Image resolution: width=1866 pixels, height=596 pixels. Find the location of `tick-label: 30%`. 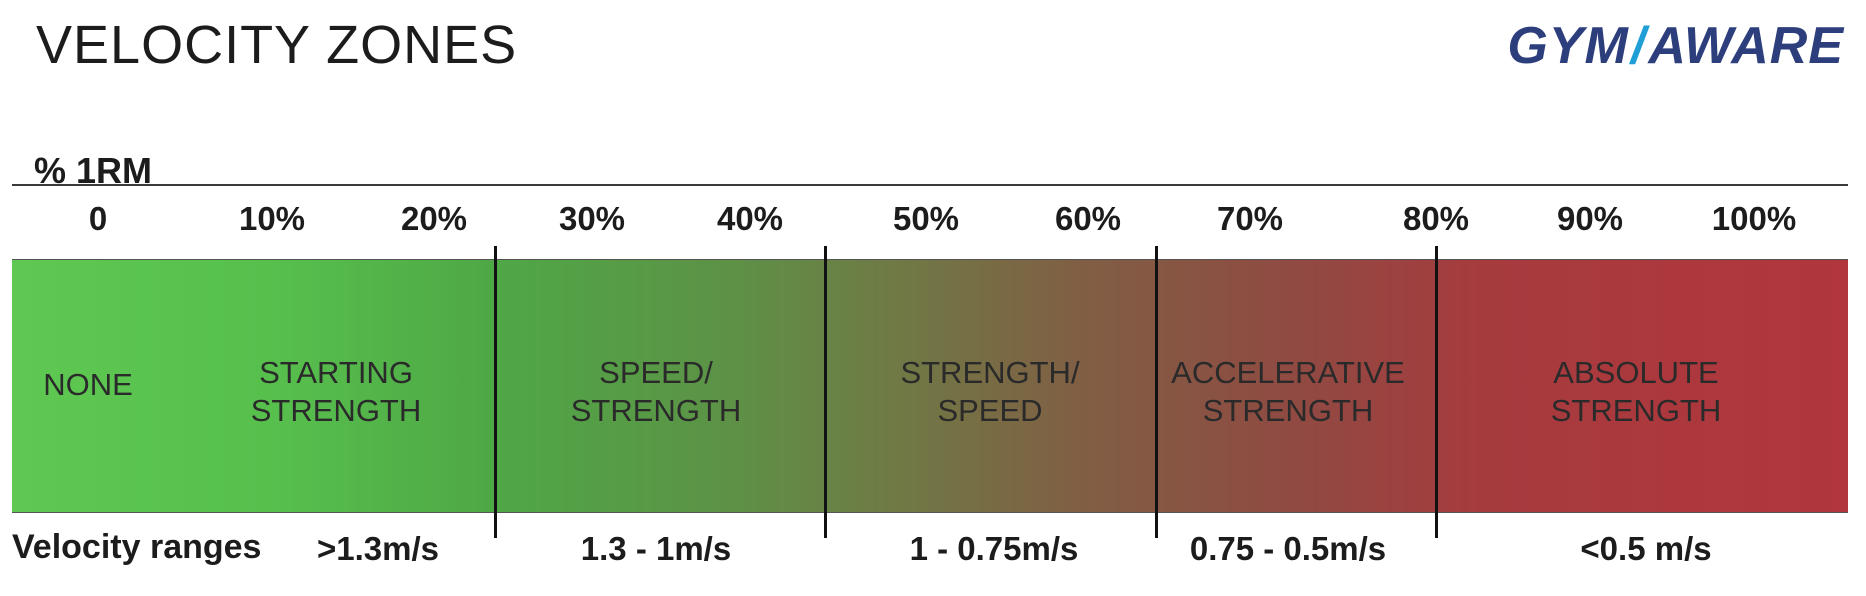

tick-label: 30% is located at coordinates (592, 218).